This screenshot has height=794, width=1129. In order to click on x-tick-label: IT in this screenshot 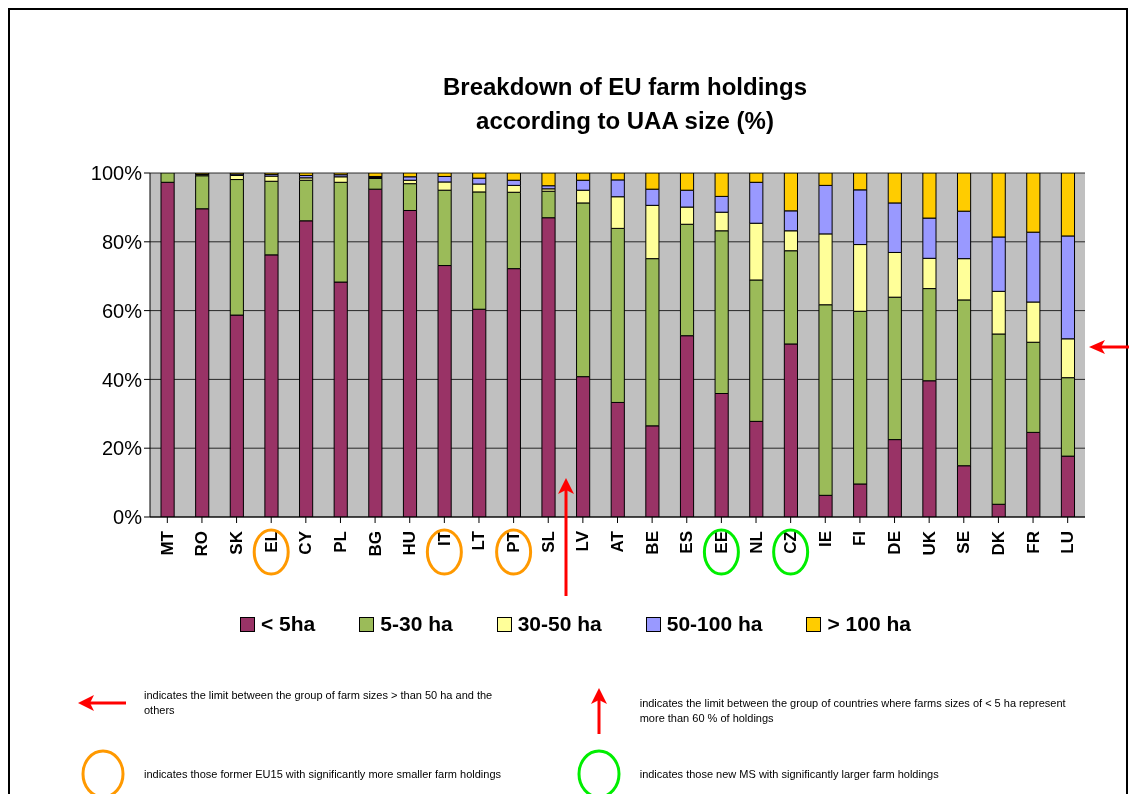, I will do `click(444, 538)`.